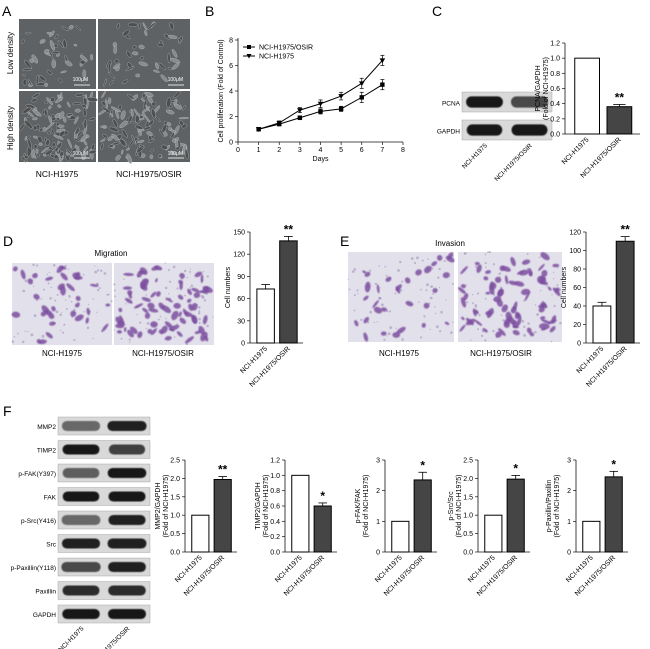 Image resolution: width=650 pixels, height=649 pixels. Describe the element at coordinates (265, 316) in the screenshot. I see `bar` at that location.